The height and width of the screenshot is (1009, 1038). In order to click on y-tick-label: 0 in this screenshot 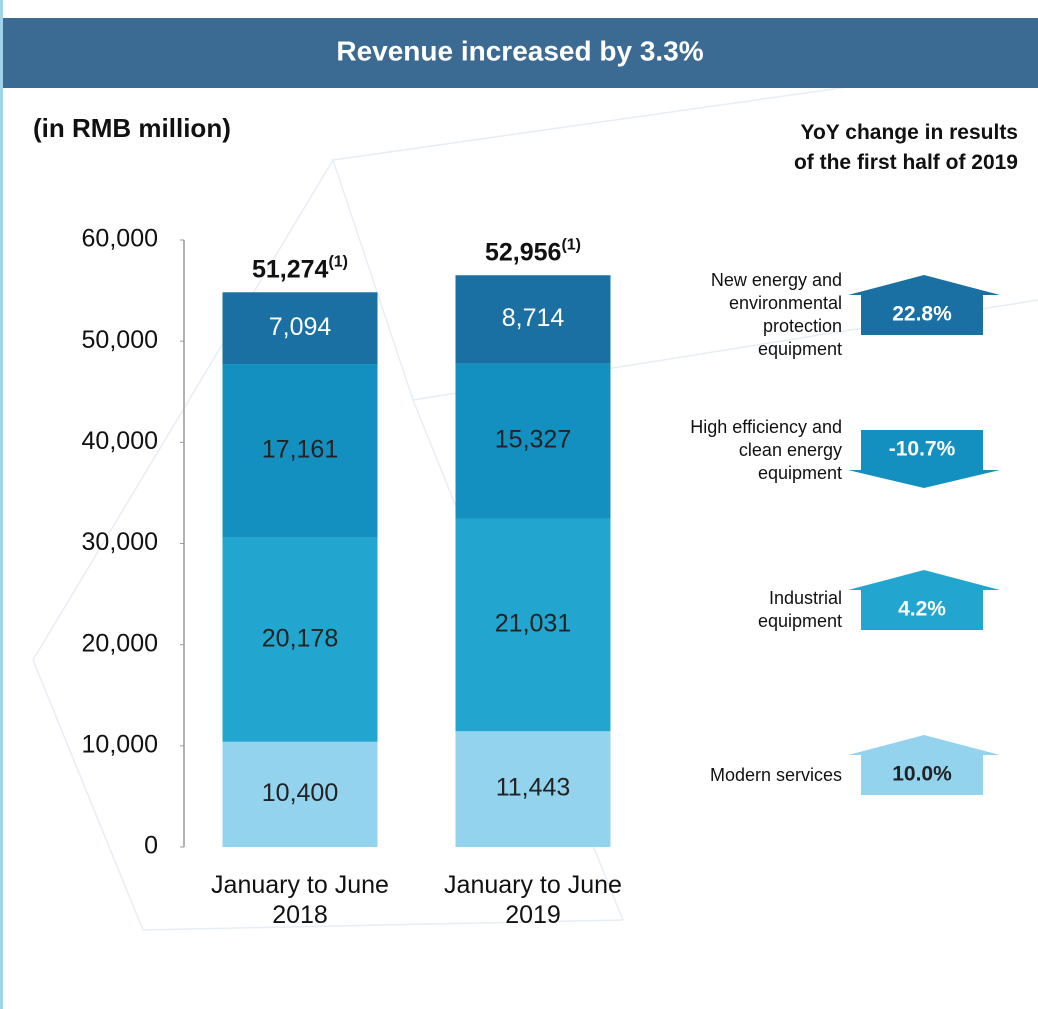, I will do `click(151, 846)`.